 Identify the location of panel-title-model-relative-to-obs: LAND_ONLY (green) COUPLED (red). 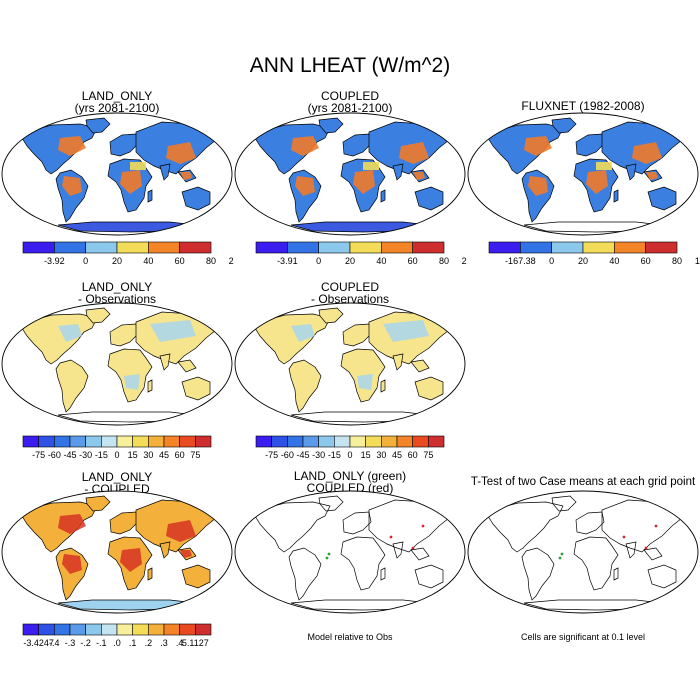
(350, 482).